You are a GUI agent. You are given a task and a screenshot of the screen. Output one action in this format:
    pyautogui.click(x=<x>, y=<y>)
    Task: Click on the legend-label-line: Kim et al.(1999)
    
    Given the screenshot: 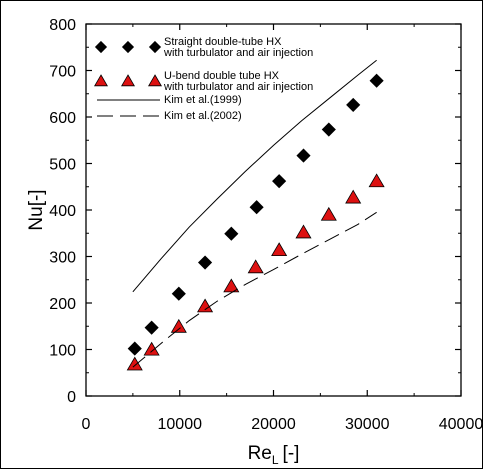 What is the action you would take?
    pyautogui.click(x=203, y=100)
    